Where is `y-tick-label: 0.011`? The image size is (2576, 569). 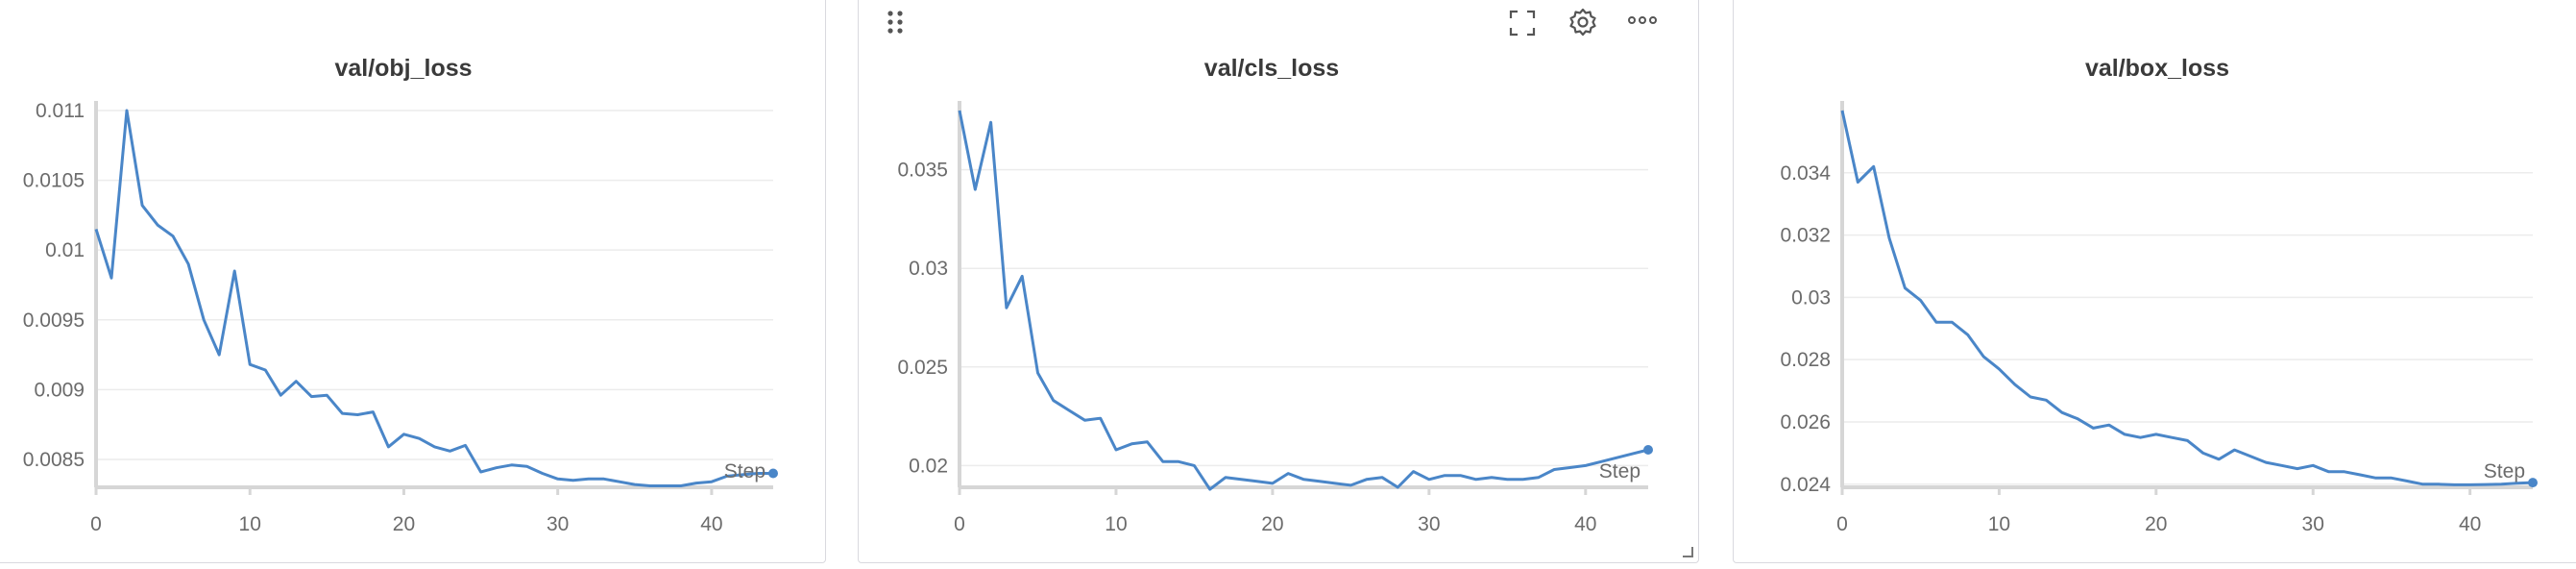
y-tick-label: 0.011 is located at coordinates (60, 111).